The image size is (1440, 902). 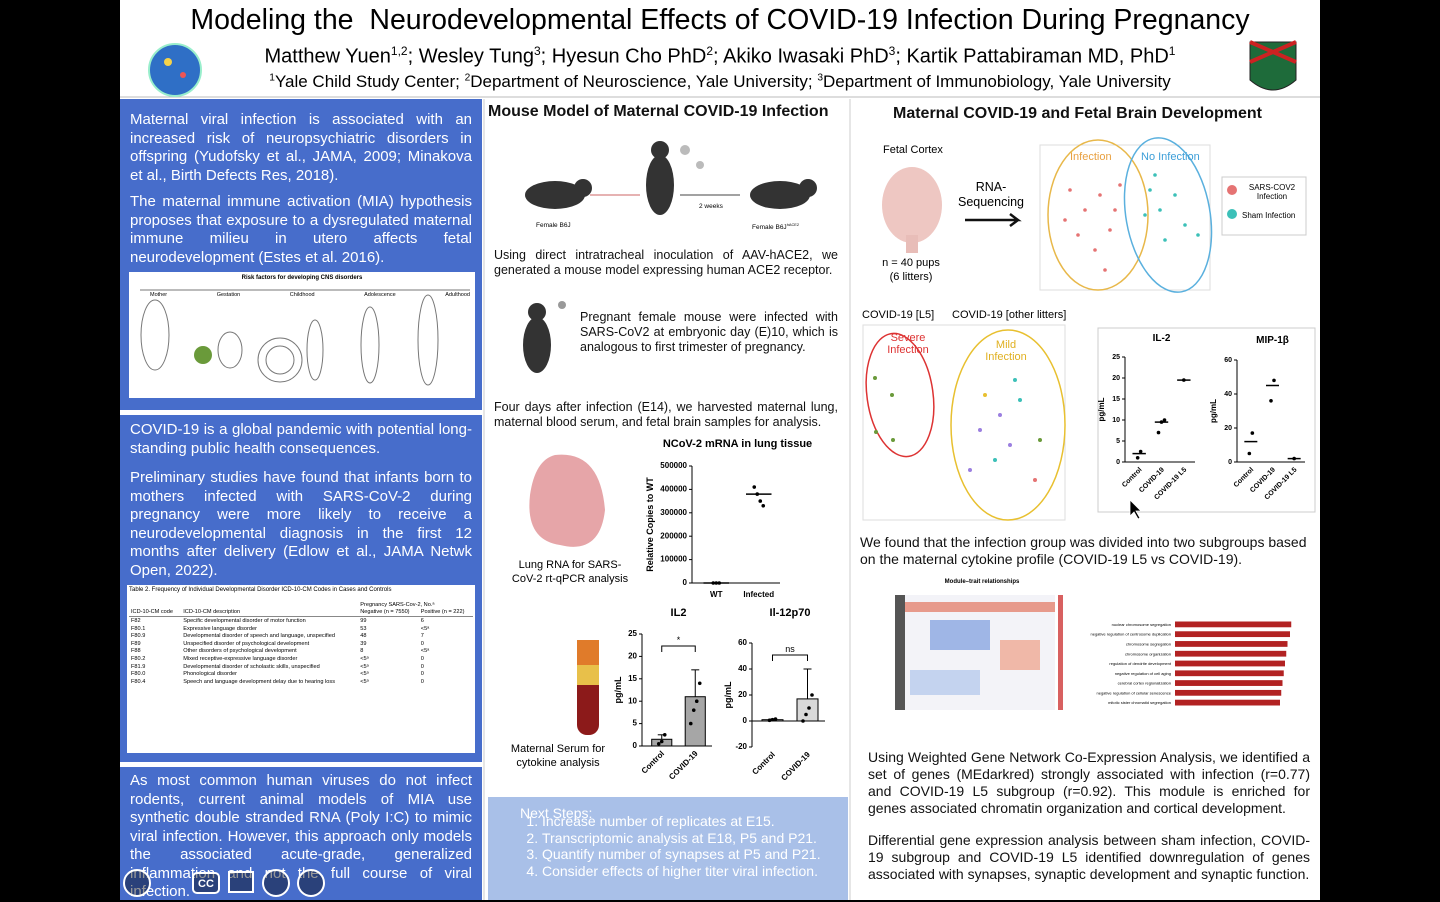 I want to click on table-cell: F80.0, so click(x=138, y=674).